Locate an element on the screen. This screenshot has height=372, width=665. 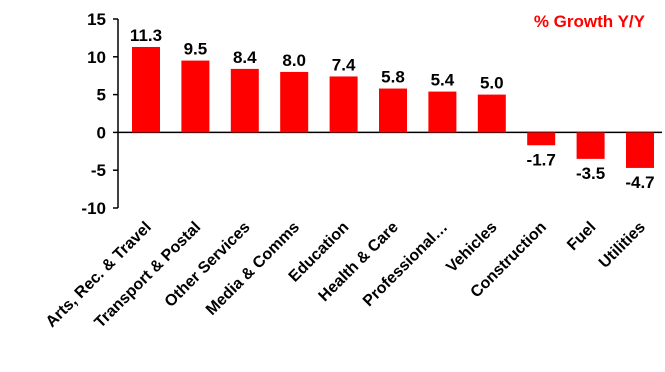
bar-construction is located at coordinates (541, 139).